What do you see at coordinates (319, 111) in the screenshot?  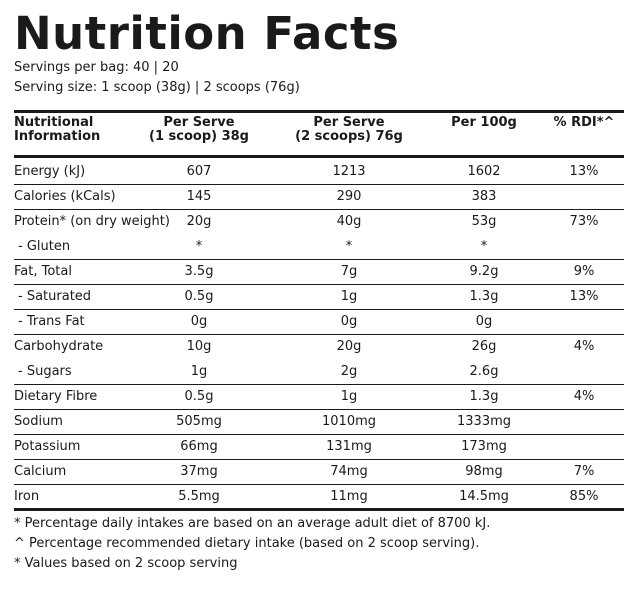 I see `header-top-rule` at bounding box center [319, 111].